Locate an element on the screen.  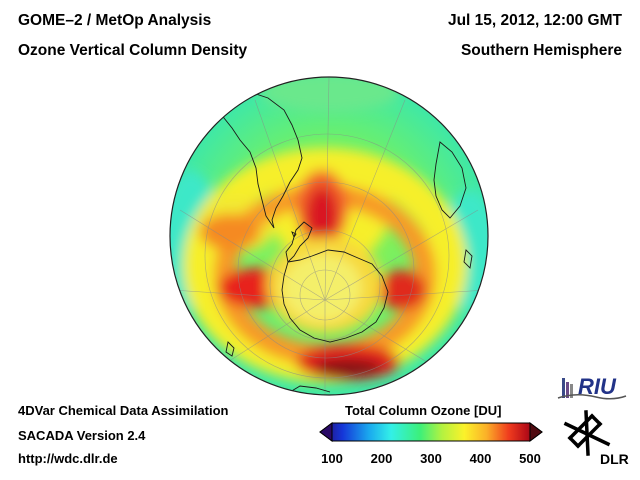
title-quantity: Ozone Vertical Column Density is located at coordinates (133, 50).